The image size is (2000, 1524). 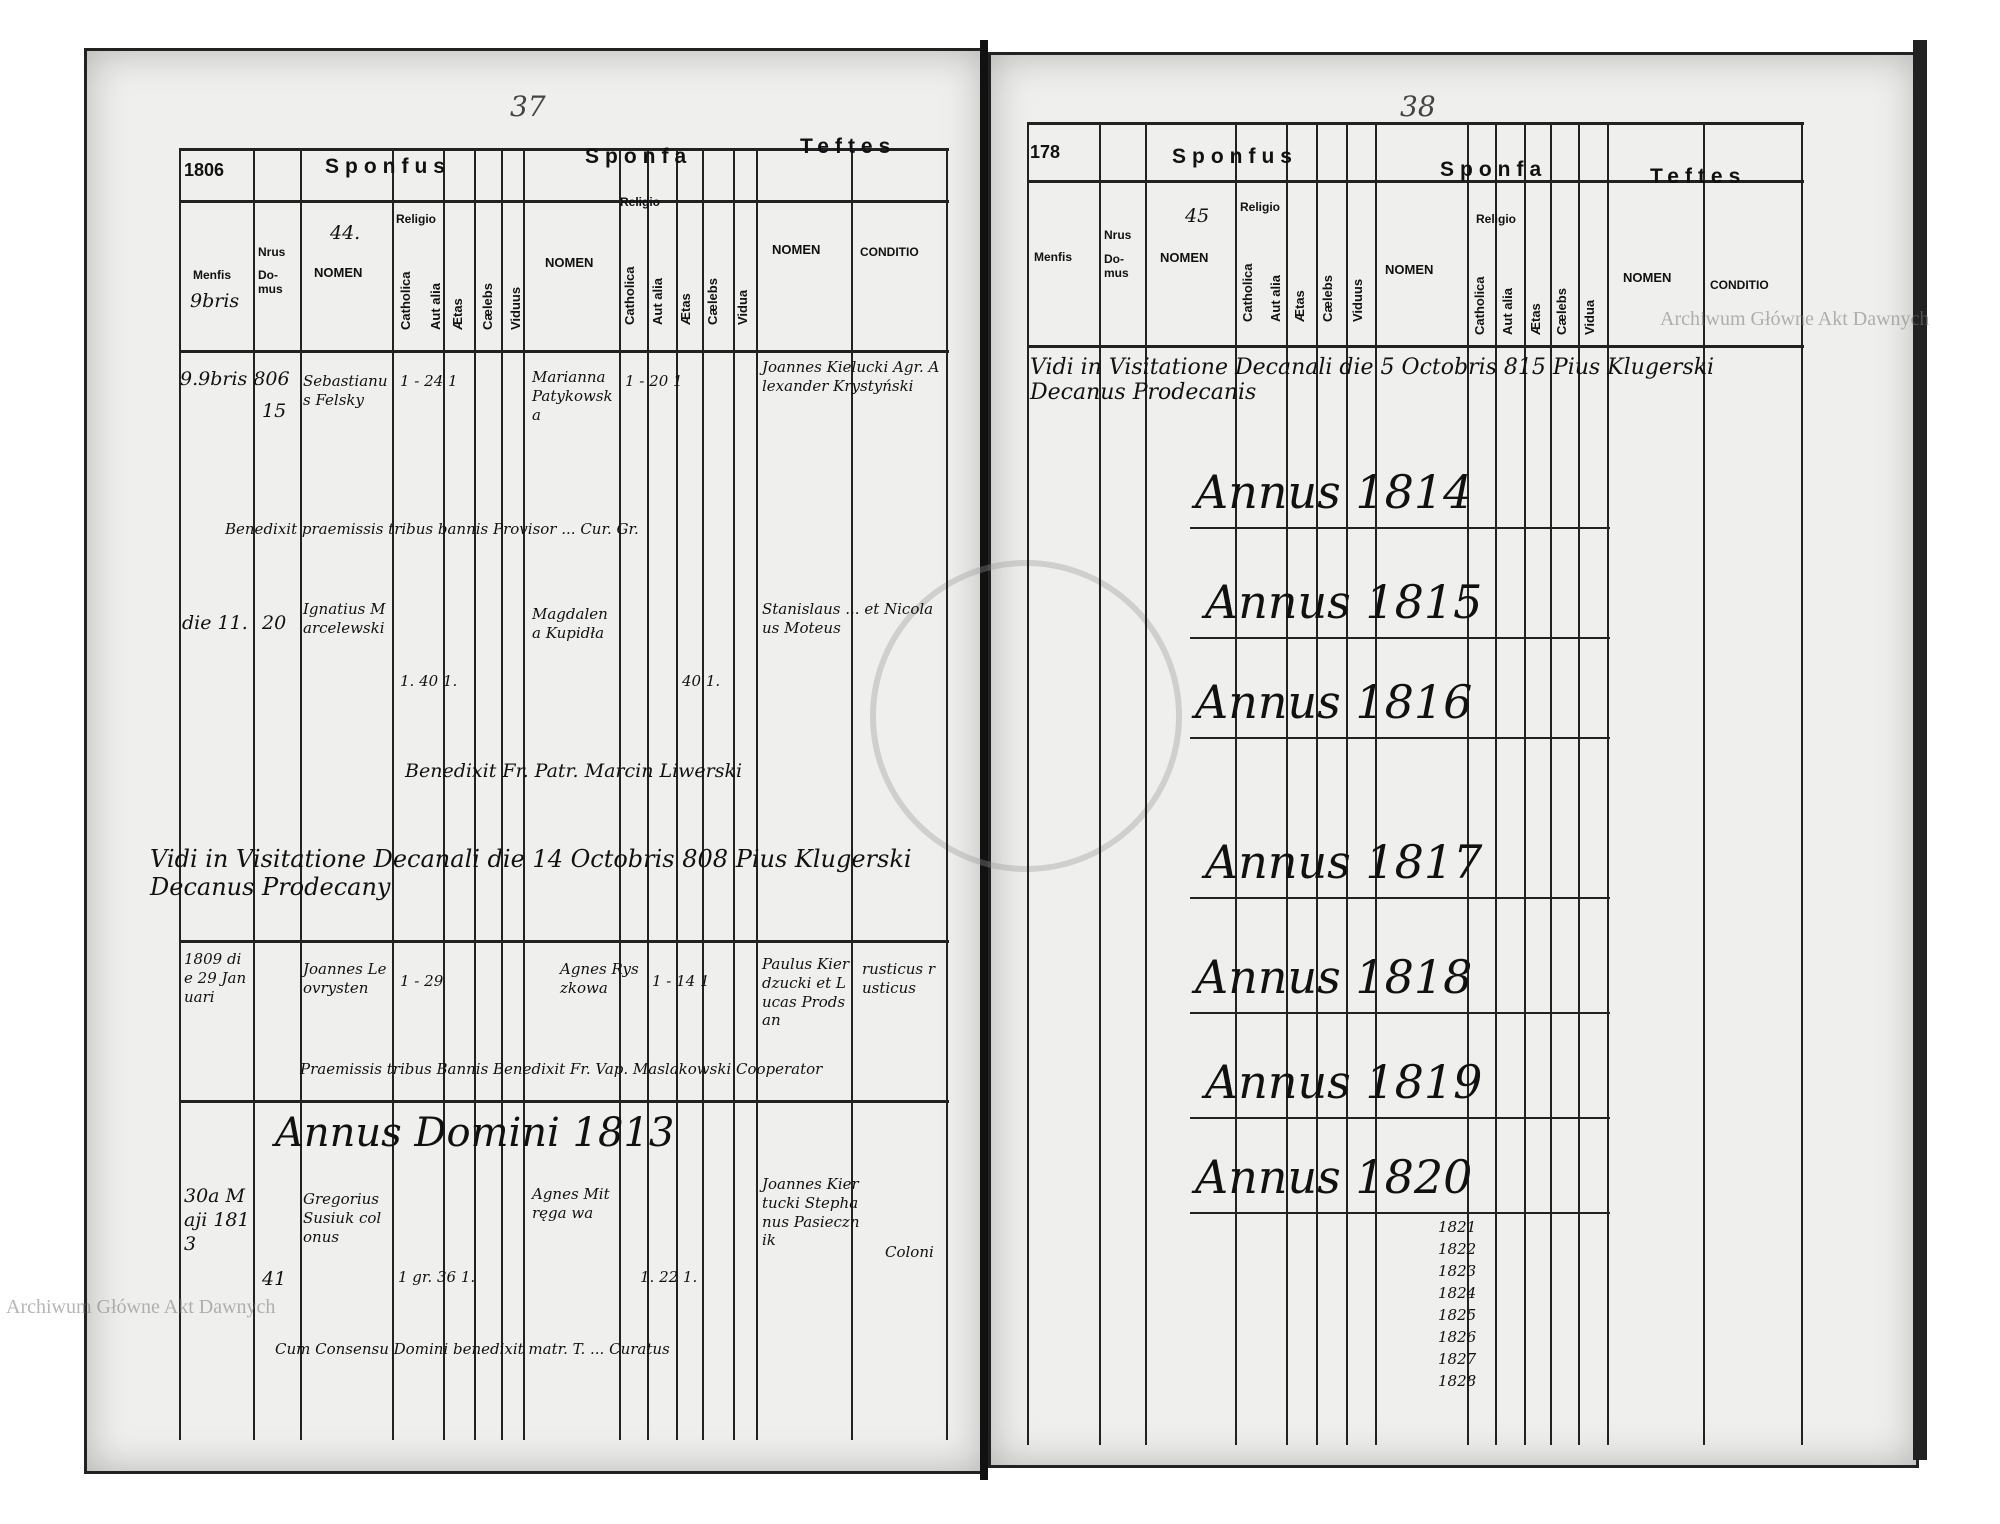 I want to click on catholica-header: Catholica, so click(x=1247, y=292).